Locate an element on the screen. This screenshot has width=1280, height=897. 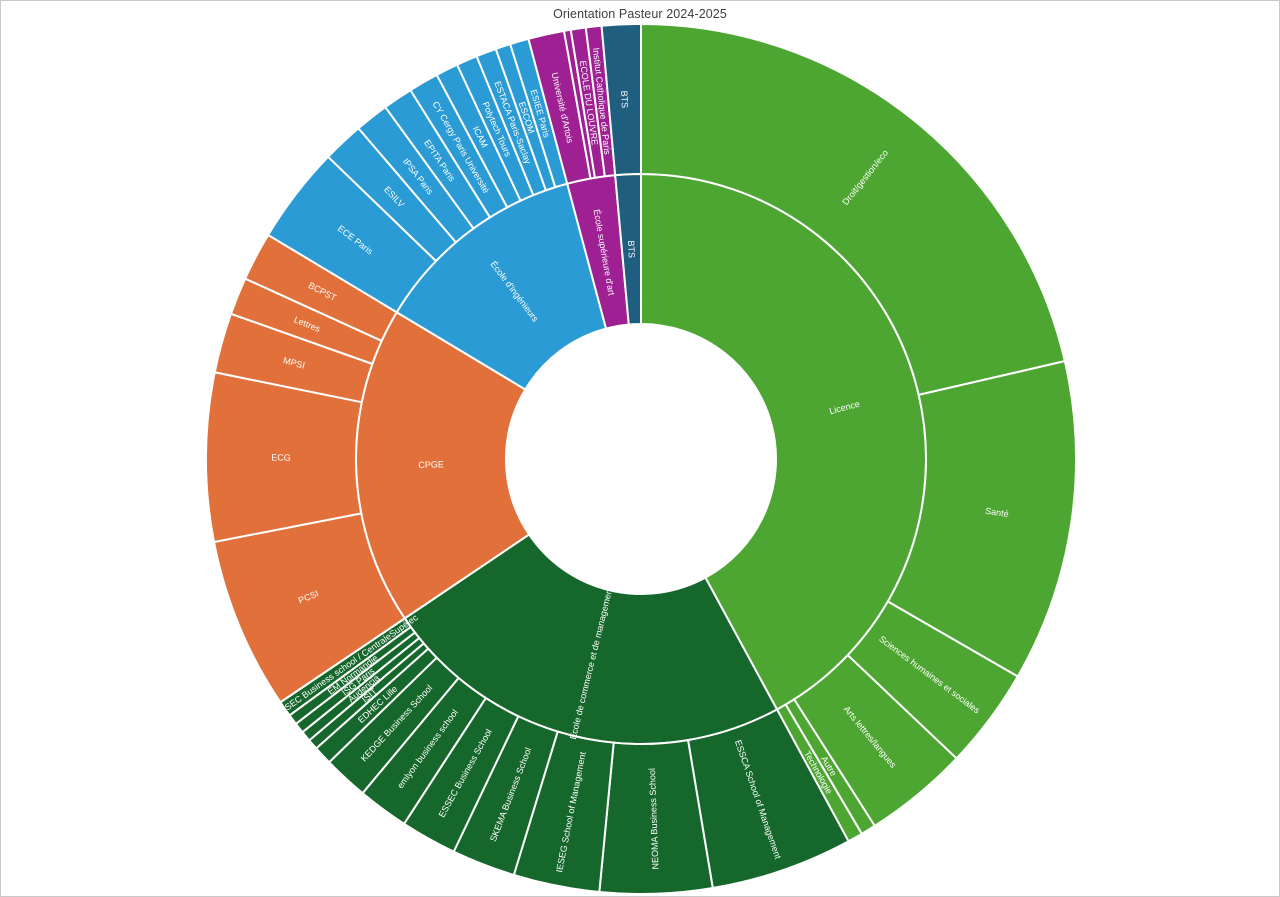
subsegment-bts is located at coordinates (621, 100).